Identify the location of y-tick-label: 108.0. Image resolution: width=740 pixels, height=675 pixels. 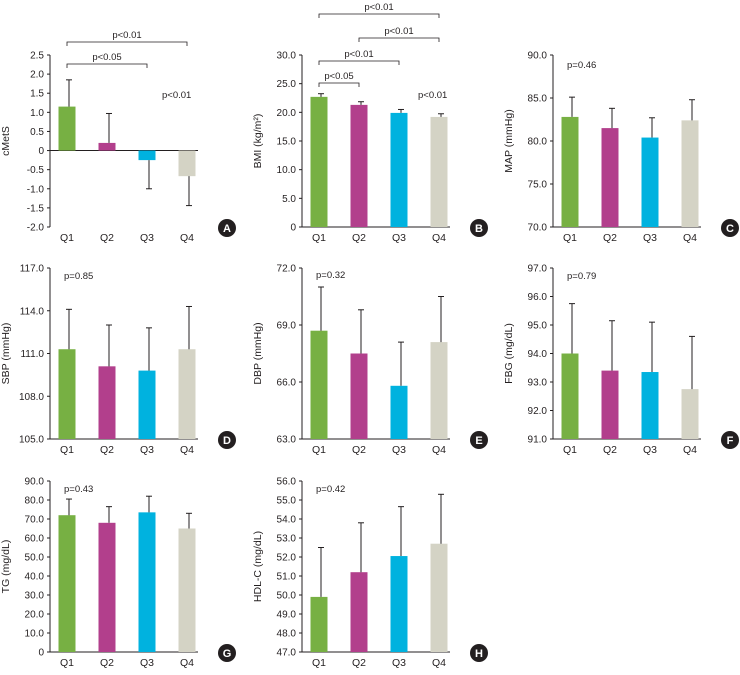
(31, 397).